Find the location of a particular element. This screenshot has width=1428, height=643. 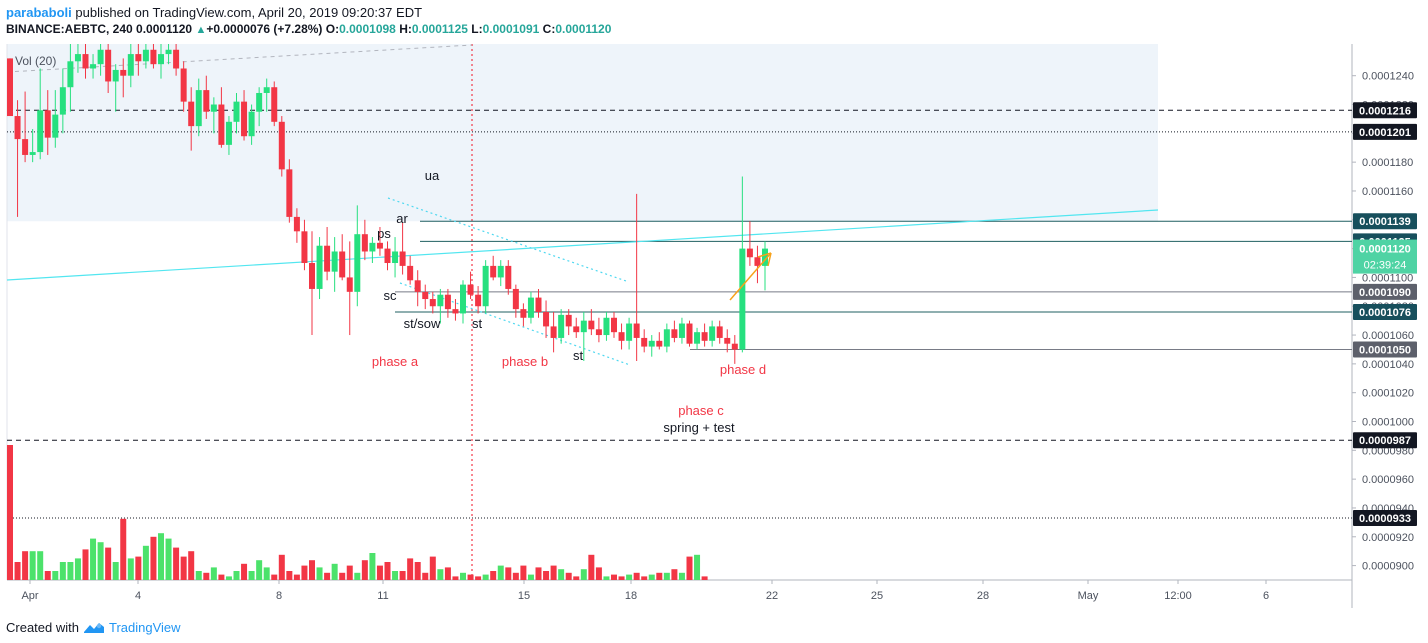

author-link: parababoli is located at coordinates (39, 12).